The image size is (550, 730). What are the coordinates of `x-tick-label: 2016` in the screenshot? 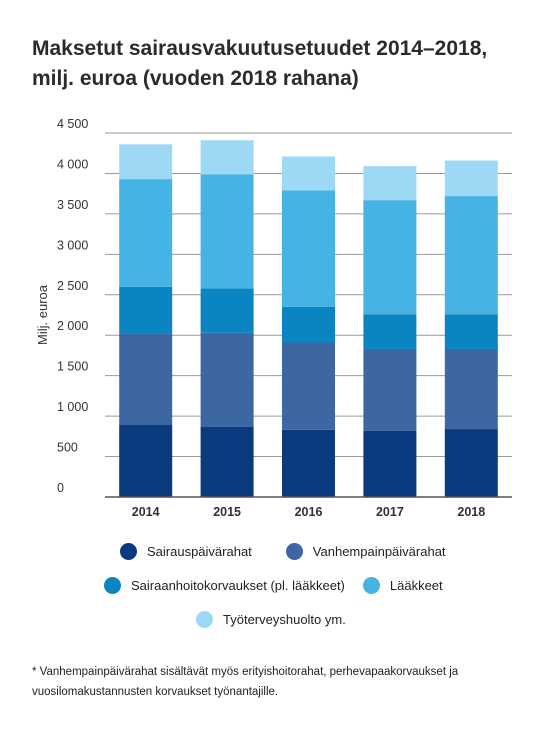 It's located at (309, 512).